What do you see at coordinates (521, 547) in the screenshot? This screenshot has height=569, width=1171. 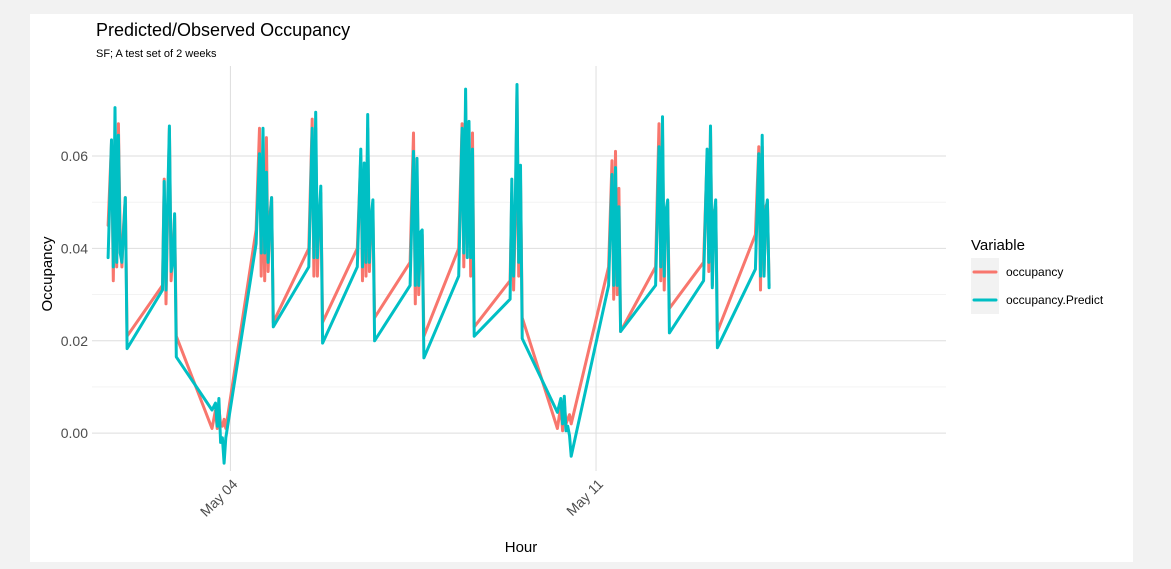 I see `x-axis-title: Hour` at bounding box center [521, 547].